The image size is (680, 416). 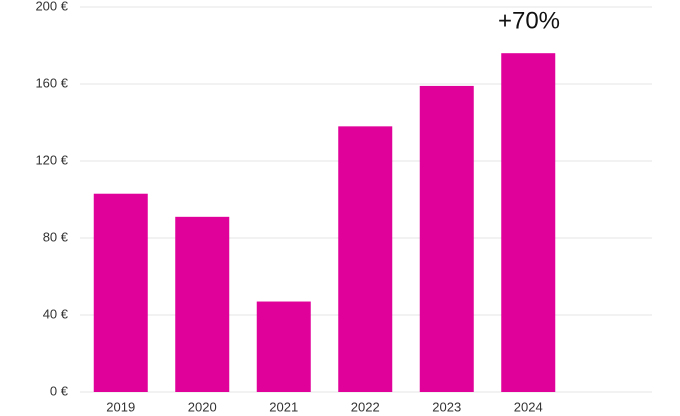 I want to click on y-tick-label: 40 €, so click(x=56, y=313).